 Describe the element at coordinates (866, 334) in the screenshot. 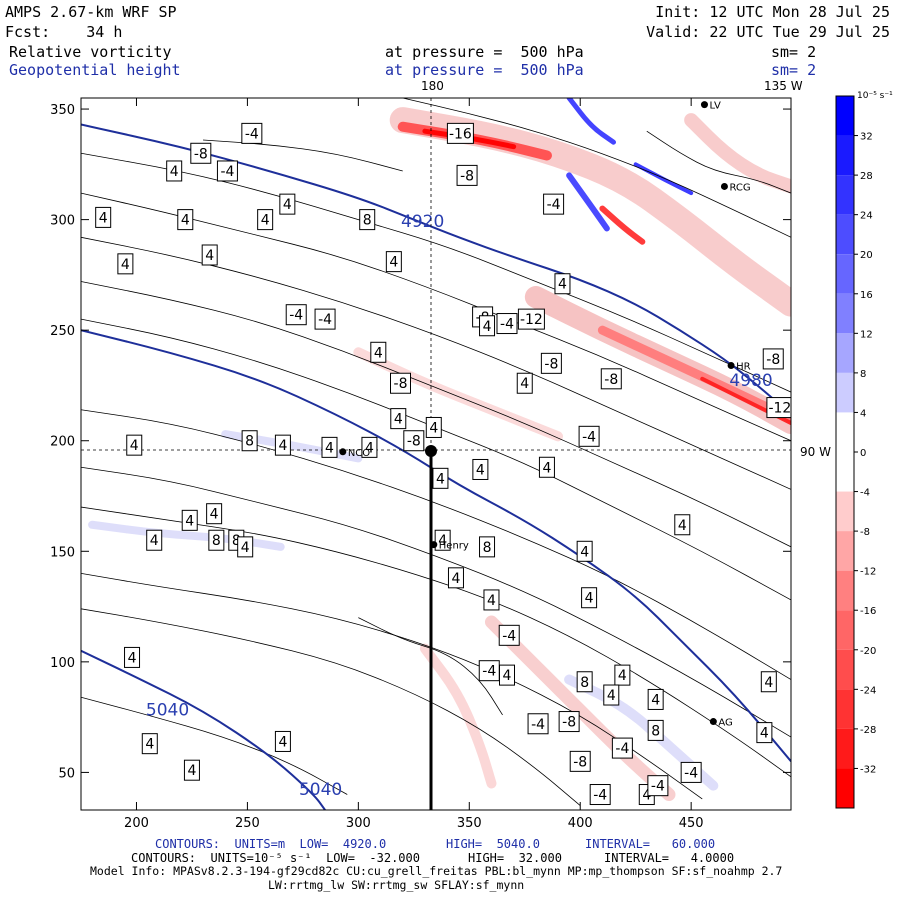

I see `colorbar-tick-label: 12` at that location.